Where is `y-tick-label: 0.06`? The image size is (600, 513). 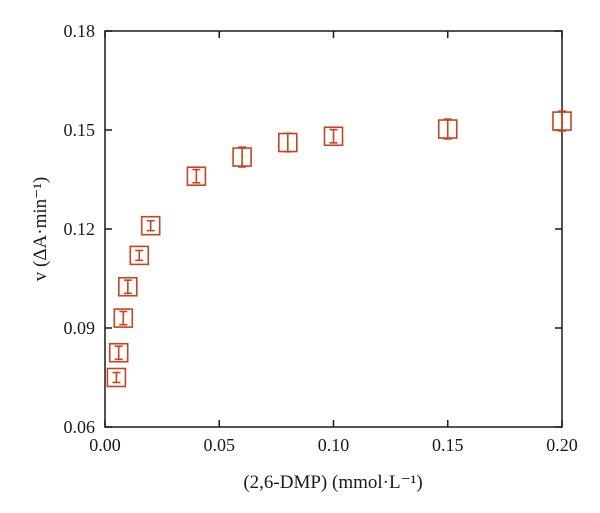 y-tick-label: 0.06 is located at coordinates (80, 427).